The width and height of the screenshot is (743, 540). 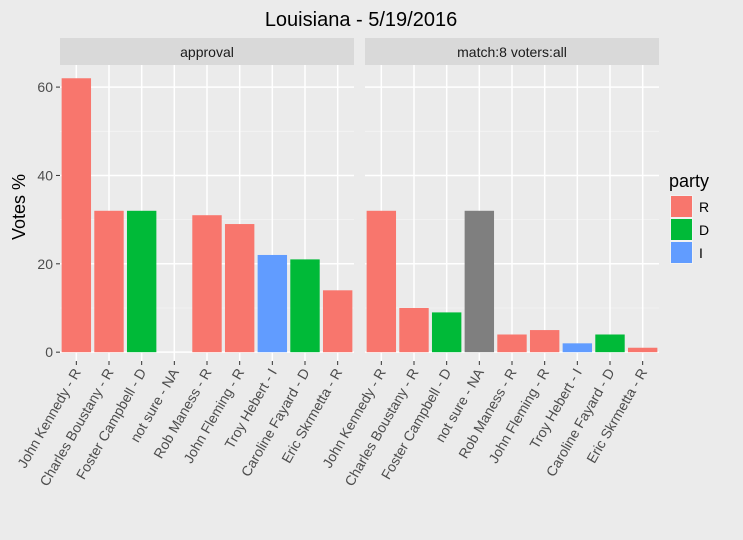 What do you see at coordinates (681, 229) in the screenshot?
I see `legend-swatch-D` at bounding box center [681, 229].